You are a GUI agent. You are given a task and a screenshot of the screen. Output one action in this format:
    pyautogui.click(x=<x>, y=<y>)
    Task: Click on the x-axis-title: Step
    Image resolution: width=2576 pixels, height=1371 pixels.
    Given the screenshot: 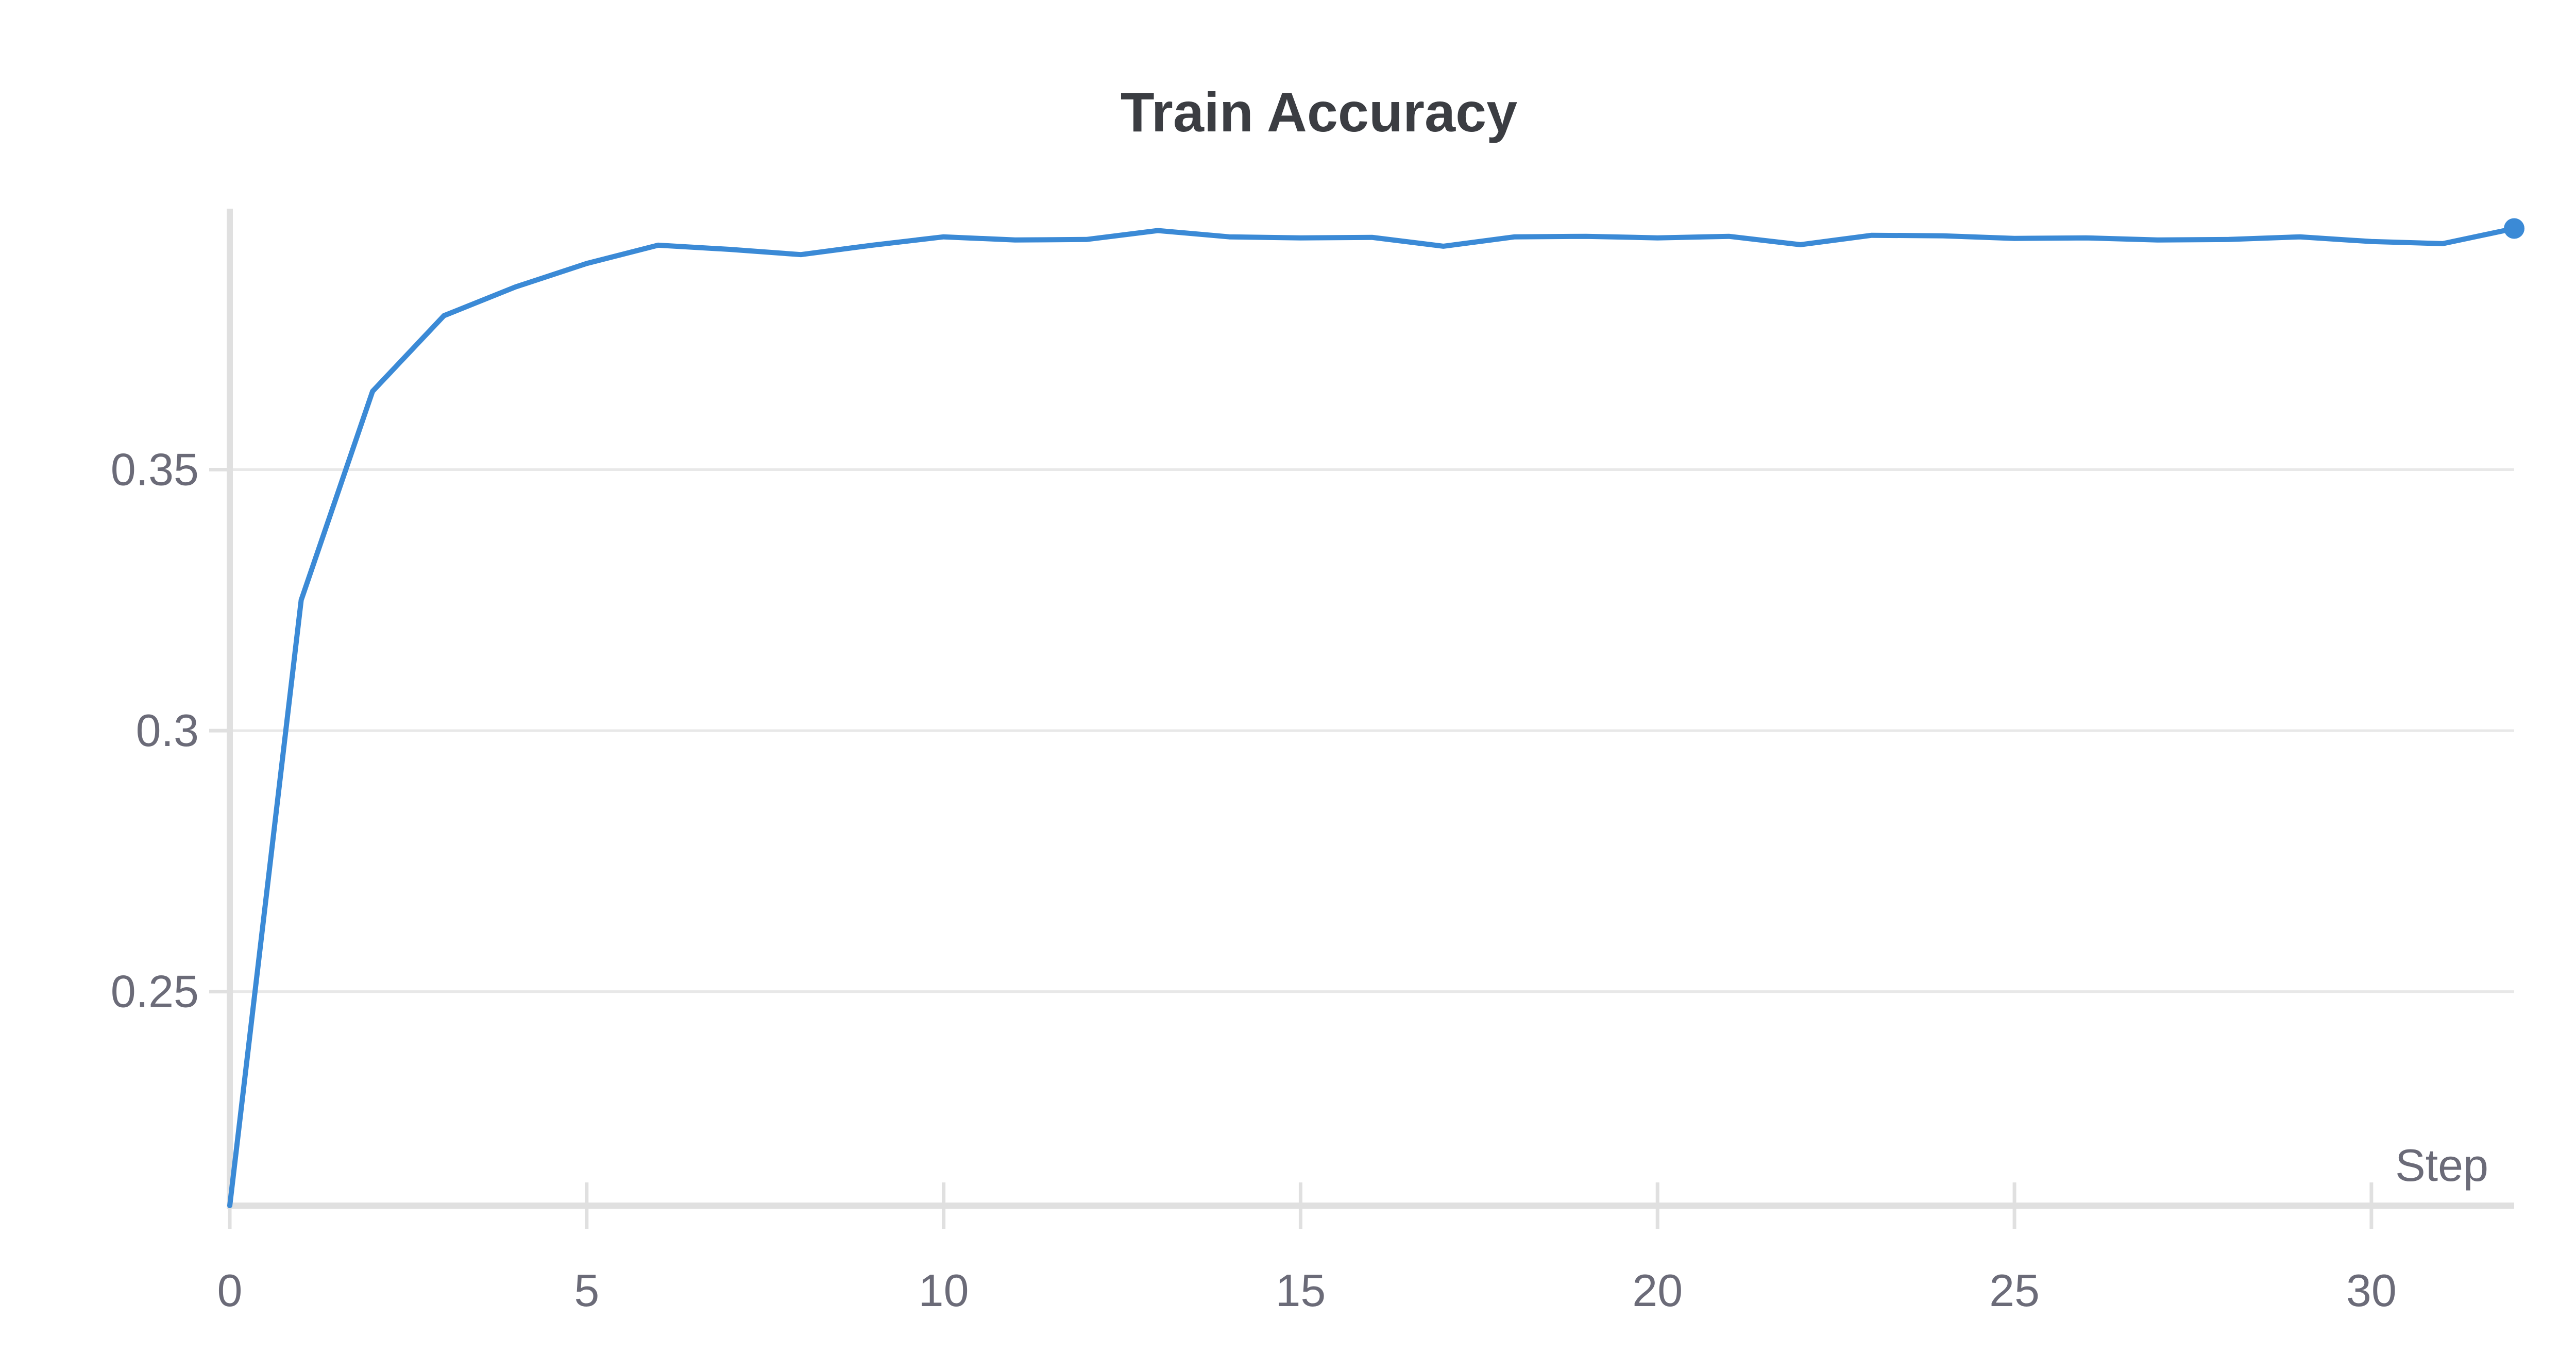 What is the action you would take?
    pyautogui.click(x=2441, y=1166)
    